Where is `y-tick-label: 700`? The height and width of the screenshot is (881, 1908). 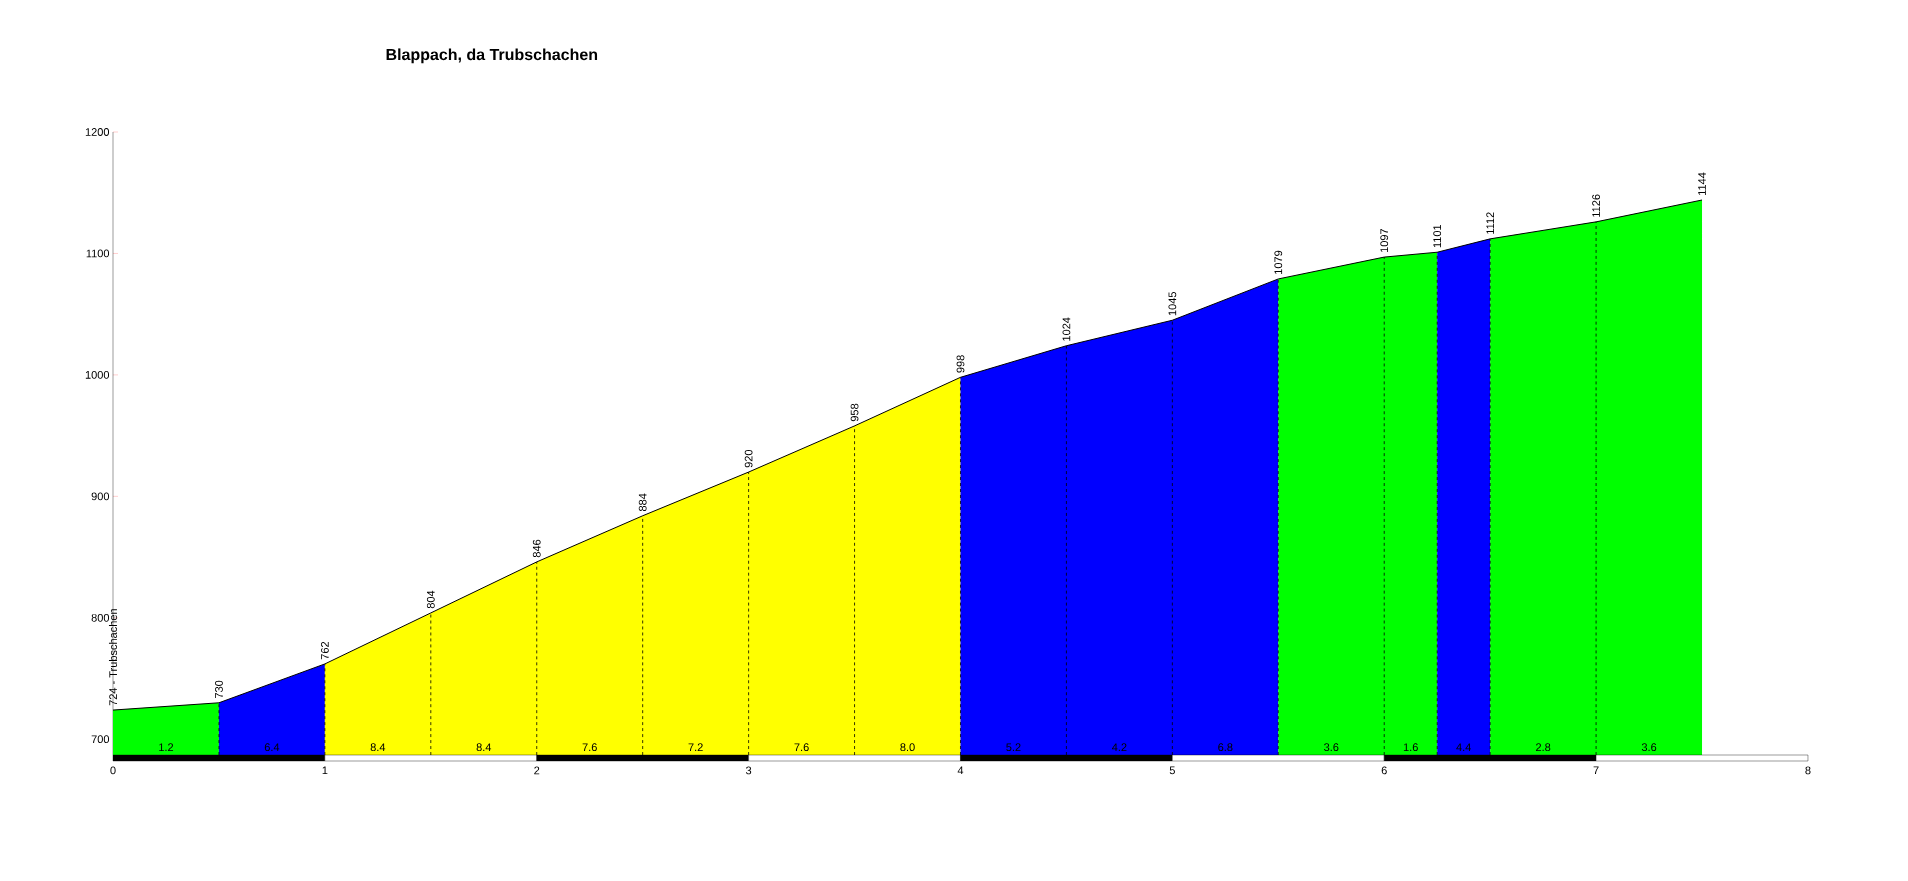 y-tick-label: 700 is located at coordinates (100, 739).